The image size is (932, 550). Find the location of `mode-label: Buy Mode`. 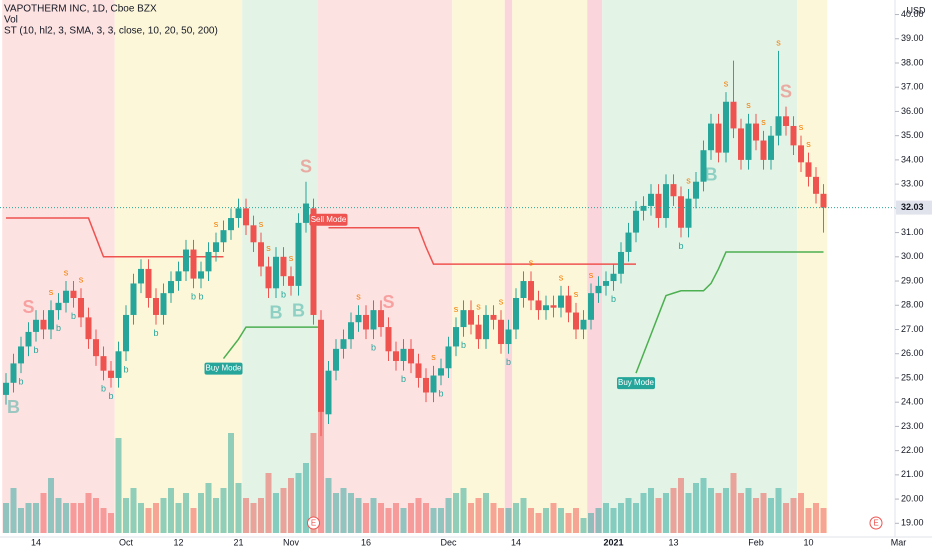

mode-label: Buy Mode is located at coordinates (223, 368).